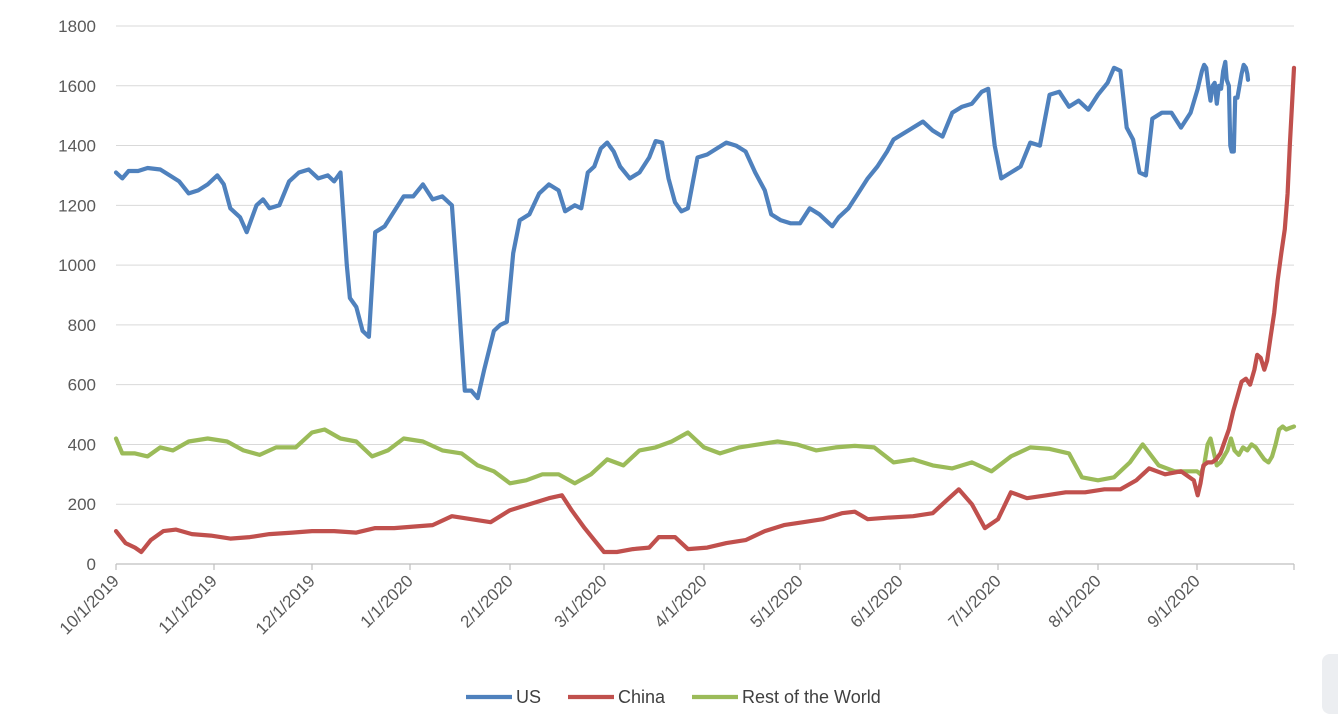  What do you see at coordinates (77, 295) in the screenshot?
I see `y-axis-tick-labels: 0 200 400 600 800 1000 1200 1400 1600 1800` at bounding box center [77, 295].